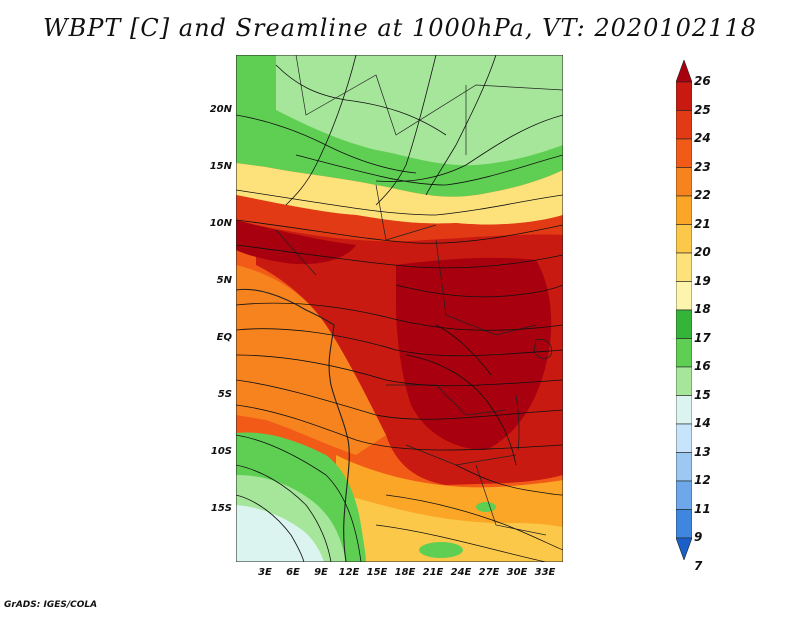 The image size is (800, 618). Describe the element at coordinates (702, 166) in the screenshot. I see `colorbar-label: 23` at that location.